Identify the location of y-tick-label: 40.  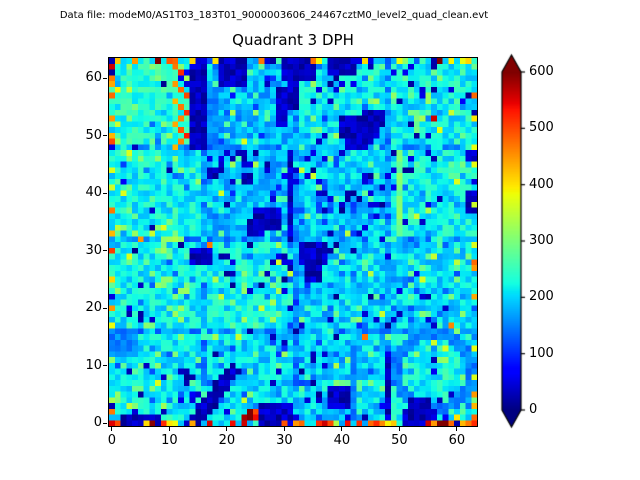
(93, 193).